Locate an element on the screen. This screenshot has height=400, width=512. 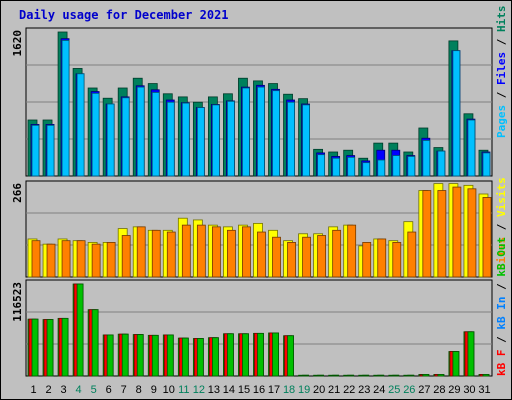
day-label: 1 is located at coordinates (33, 390).